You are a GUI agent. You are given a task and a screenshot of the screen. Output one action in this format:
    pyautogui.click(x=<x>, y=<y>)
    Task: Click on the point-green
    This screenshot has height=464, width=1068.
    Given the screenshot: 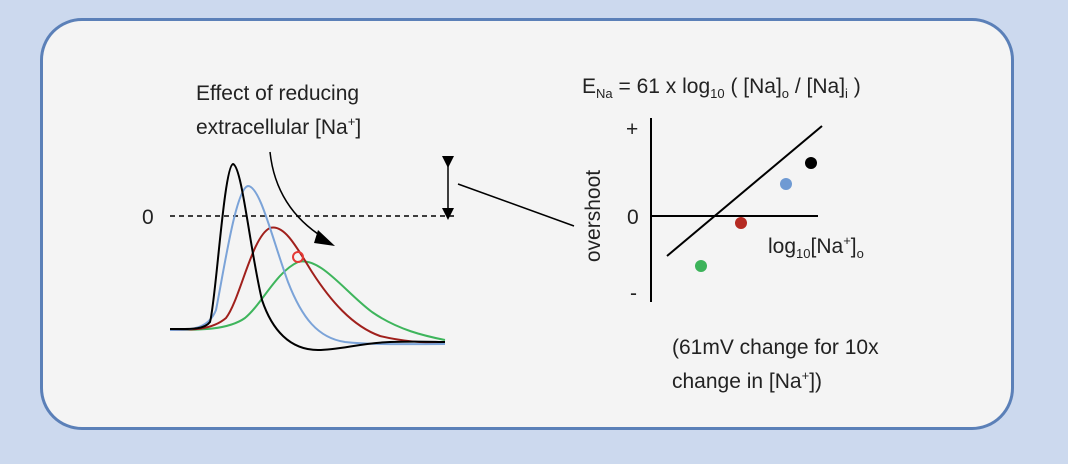 What is the action you would take?
    pyautogui.click(x=701, y=266)
    